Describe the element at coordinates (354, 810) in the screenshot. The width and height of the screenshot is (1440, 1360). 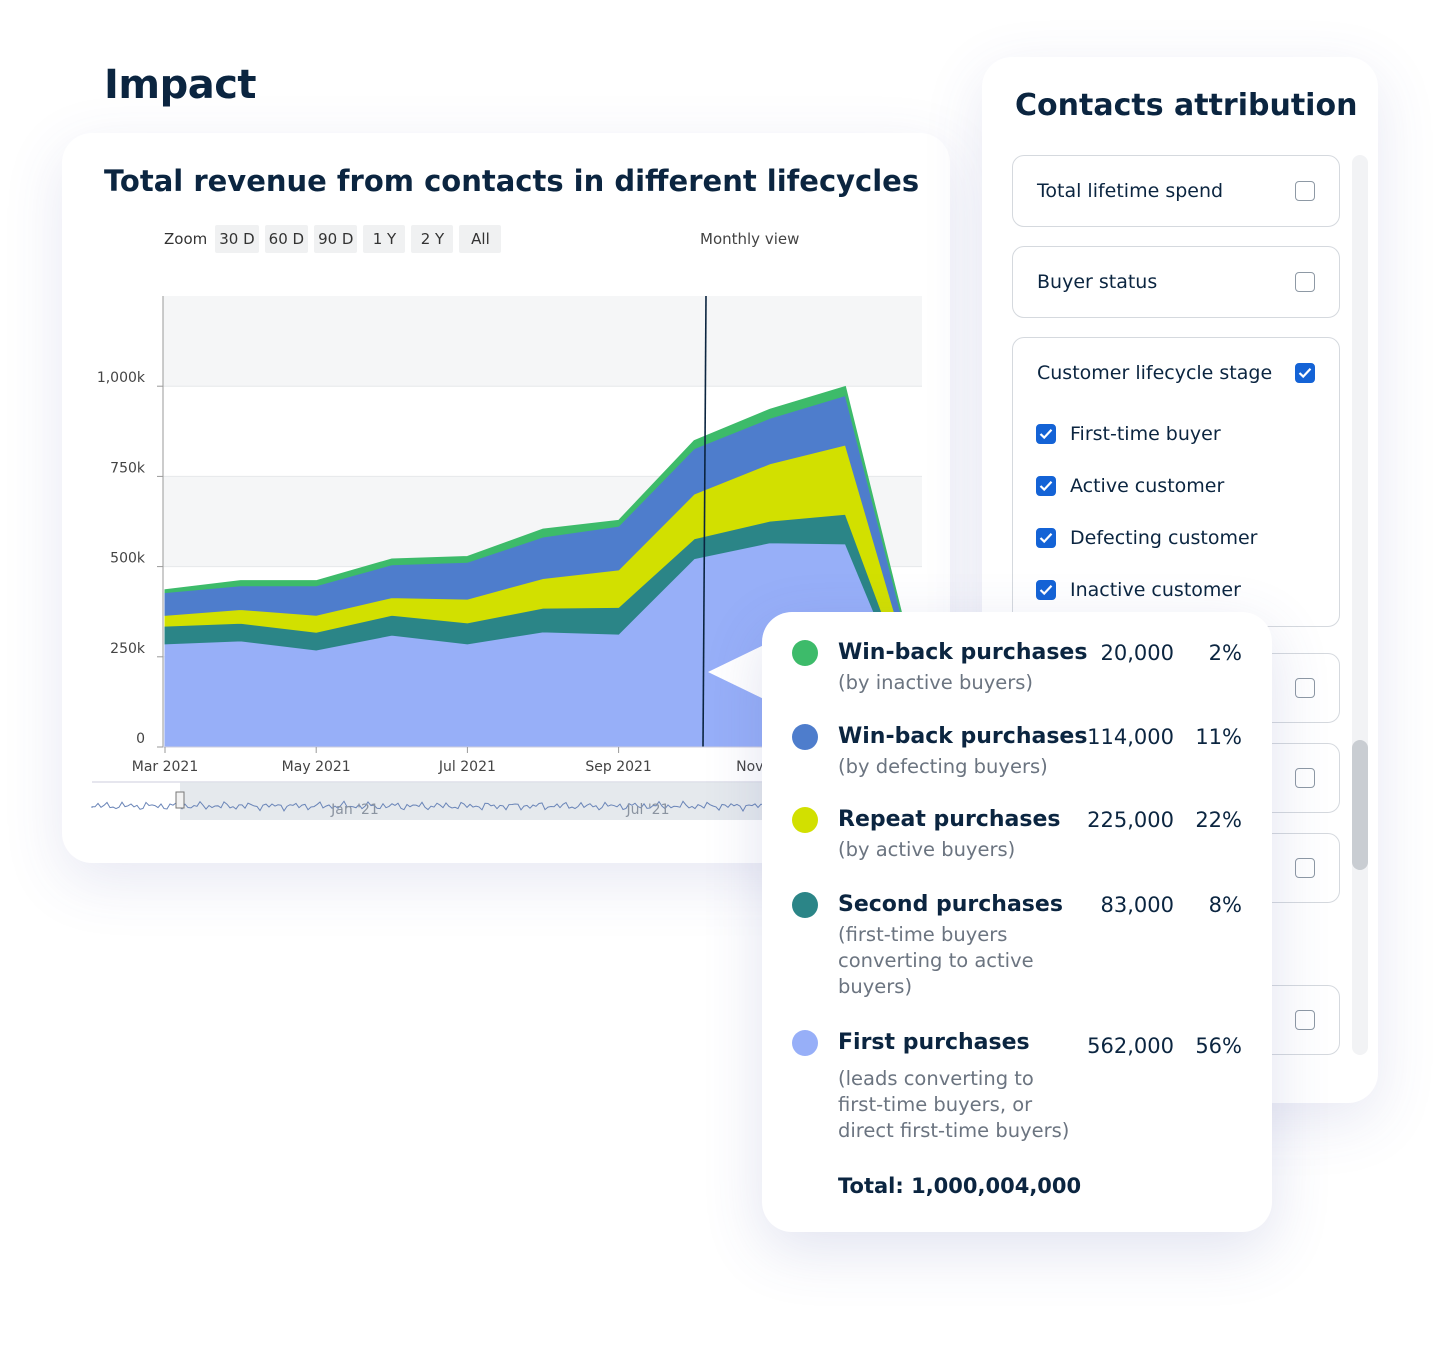
I see `navigator-label: Jan '21` at that location.